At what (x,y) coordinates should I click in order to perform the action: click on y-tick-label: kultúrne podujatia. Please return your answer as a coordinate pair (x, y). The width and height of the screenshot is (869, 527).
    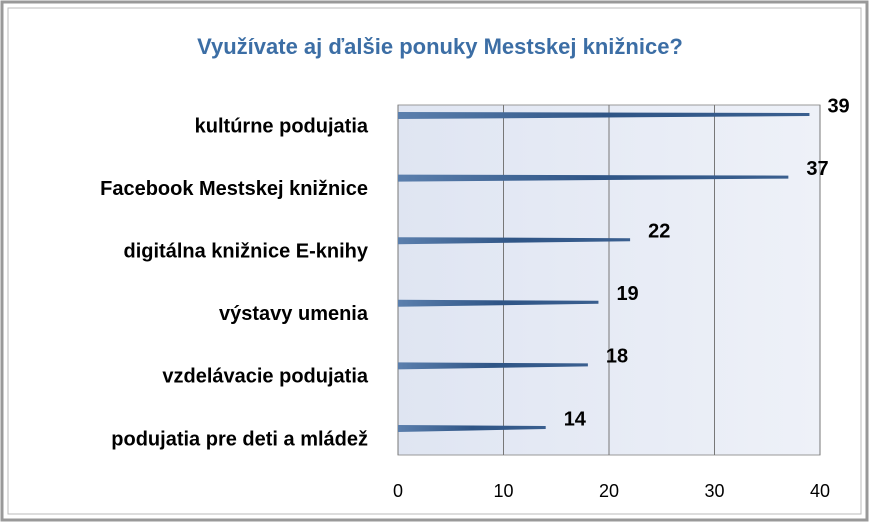
    Looking at the image, I should click on (282, 126).